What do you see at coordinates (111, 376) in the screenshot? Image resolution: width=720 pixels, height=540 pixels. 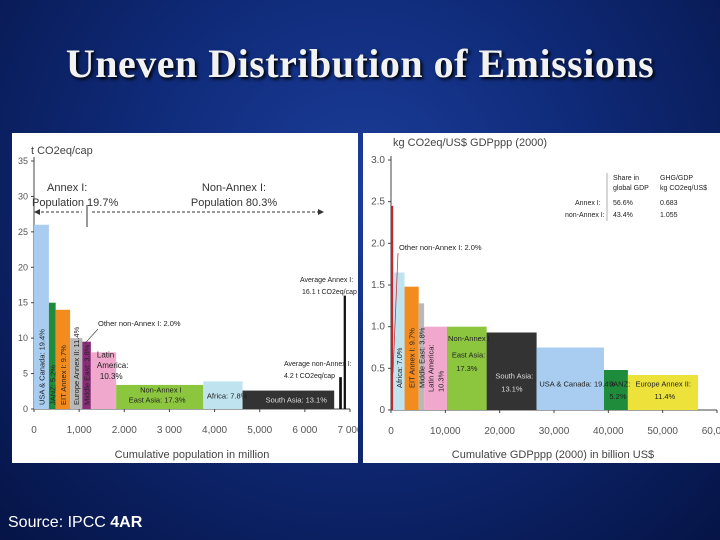 I see `bar-label: 10.3%` at bounding box center [111, 376].